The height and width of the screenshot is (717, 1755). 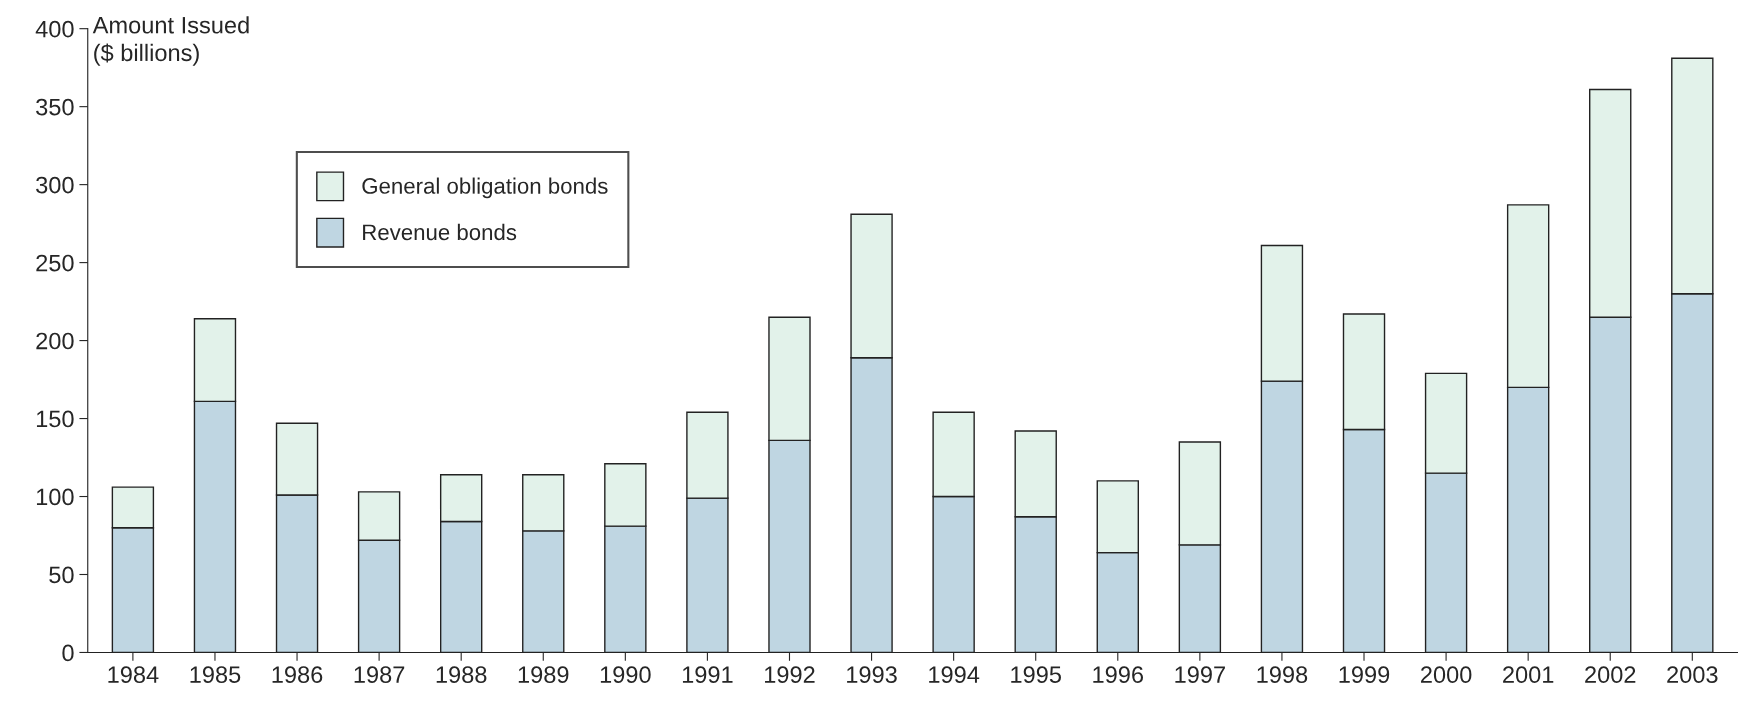 What do you see at coordinates (1364, 675) in the screenshot?
I see `x-tick-label: 1999` at bounding box center [1364, 675].